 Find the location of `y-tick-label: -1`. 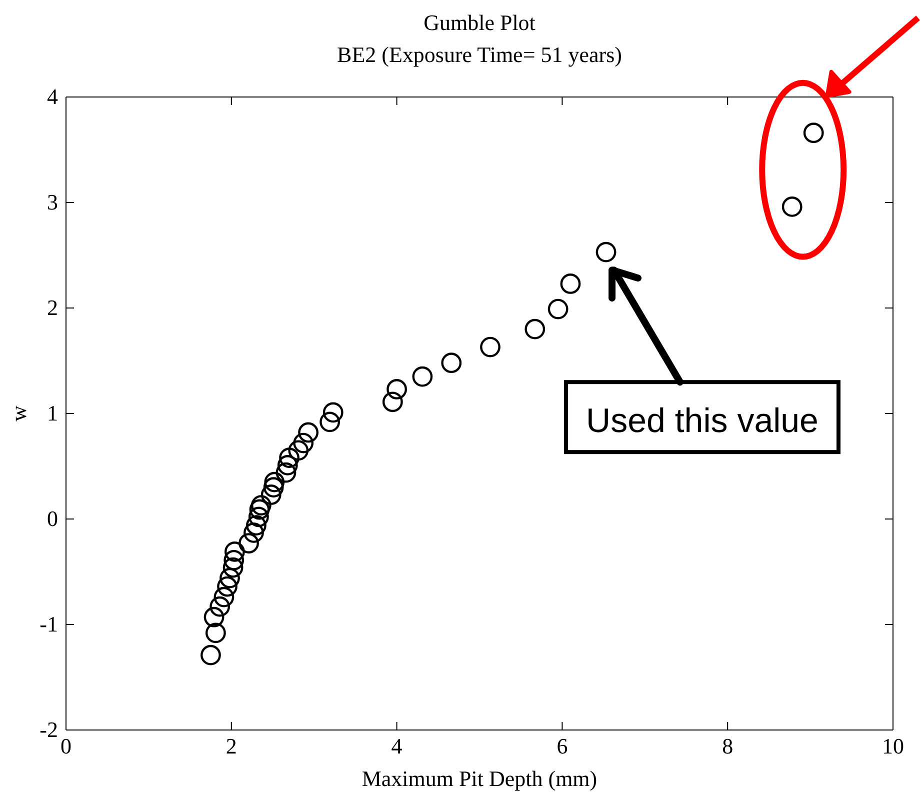

y-tick-label: -1 is located at coordinates (49, 624).